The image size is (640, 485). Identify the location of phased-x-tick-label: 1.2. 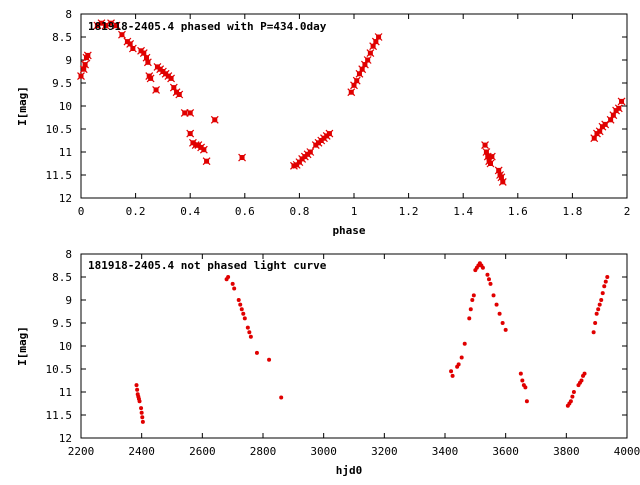
(409, 211).